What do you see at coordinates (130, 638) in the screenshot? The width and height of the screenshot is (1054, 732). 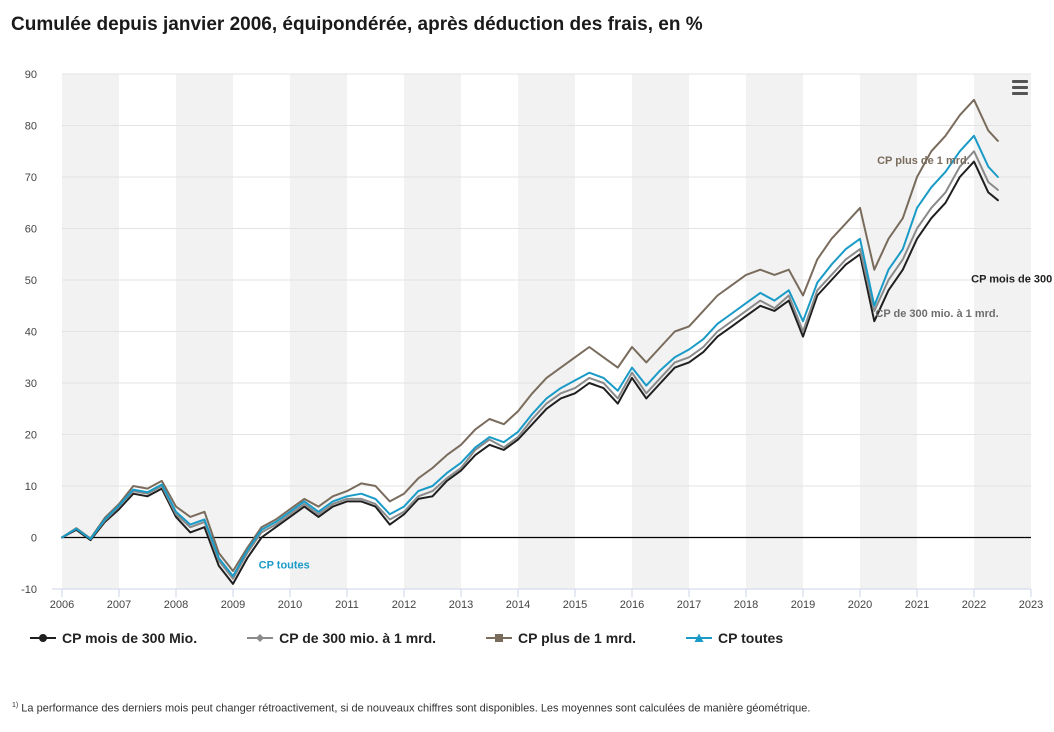 I see `legend-label: CP mois de 300 Mio.` at bounding box center [130, 638].